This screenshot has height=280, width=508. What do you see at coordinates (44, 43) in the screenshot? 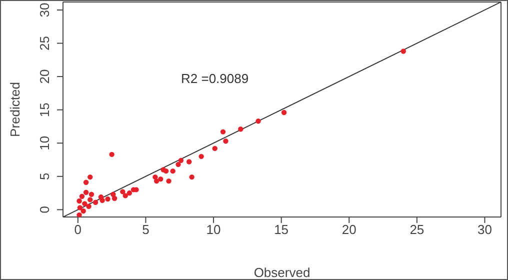
I see `y-tick-label: 25` at bounding box center [44, 43].